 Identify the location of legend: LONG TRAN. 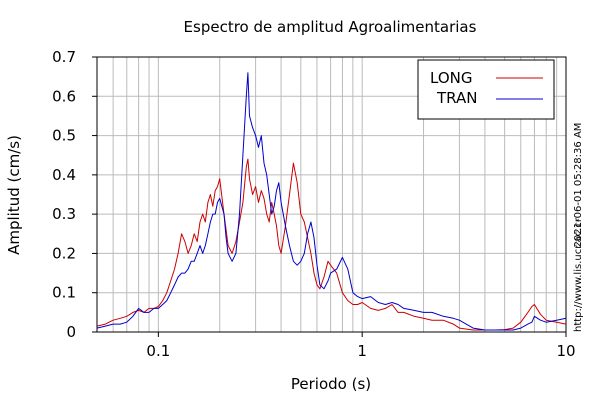
(486, 89).